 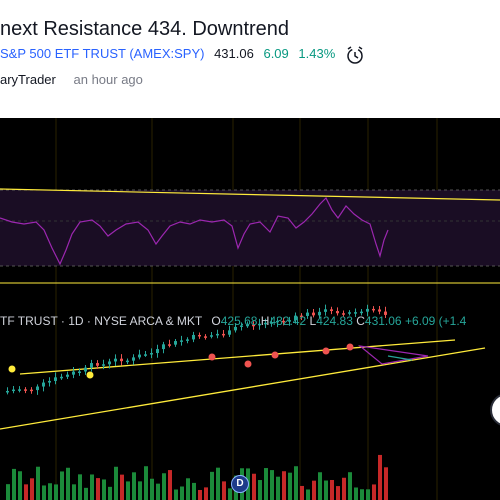 I want to click on legend-low-label: L, so click(x=313, y=321).